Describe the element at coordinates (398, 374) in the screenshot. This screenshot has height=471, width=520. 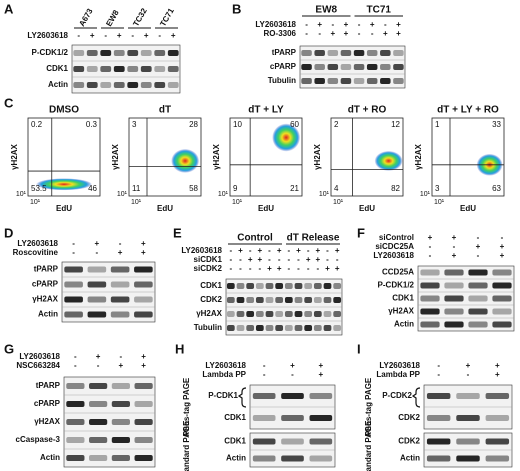
I see `treatment-name: Lambda PP` at that location.